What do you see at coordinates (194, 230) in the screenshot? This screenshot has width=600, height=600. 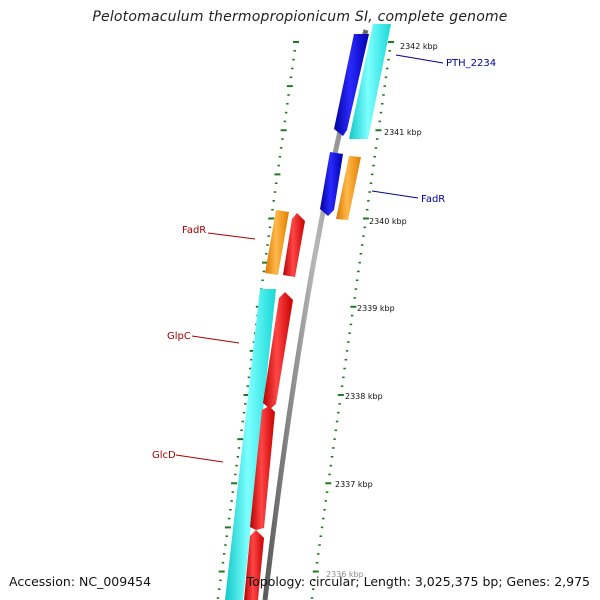 I see `gene-label-fadr-left: FadR` at bounding box center [194, 230].